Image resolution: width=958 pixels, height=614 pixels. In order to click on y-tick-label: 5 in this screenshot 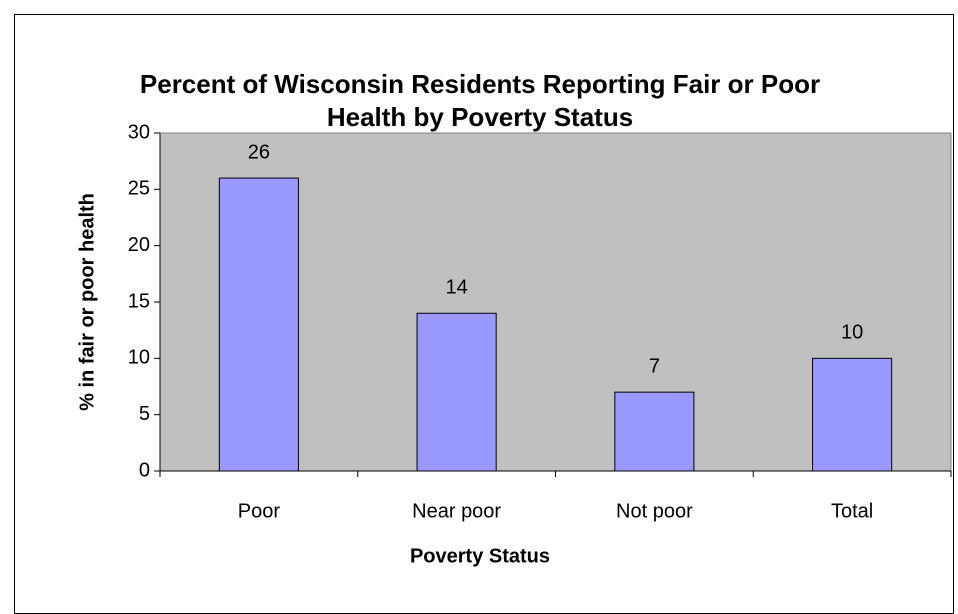, I will do `click(144, 414)`.